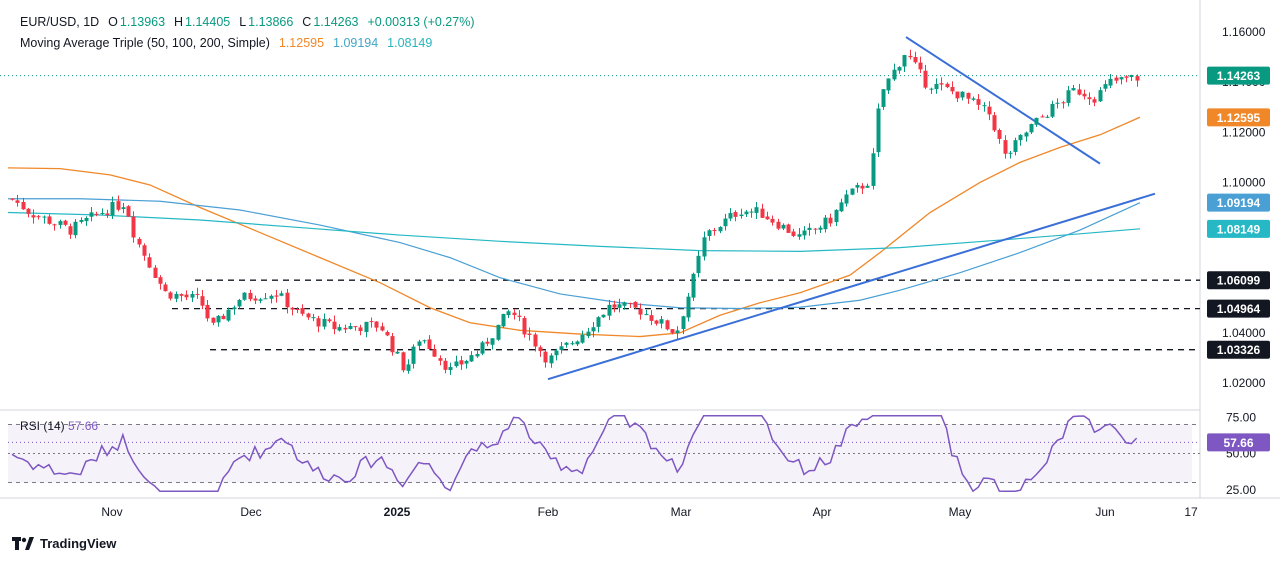 This screenshot has width=1280, height=562. Describe the element at coordinates (113, 22) in the screenshot. I see `open-label: O` at that location.